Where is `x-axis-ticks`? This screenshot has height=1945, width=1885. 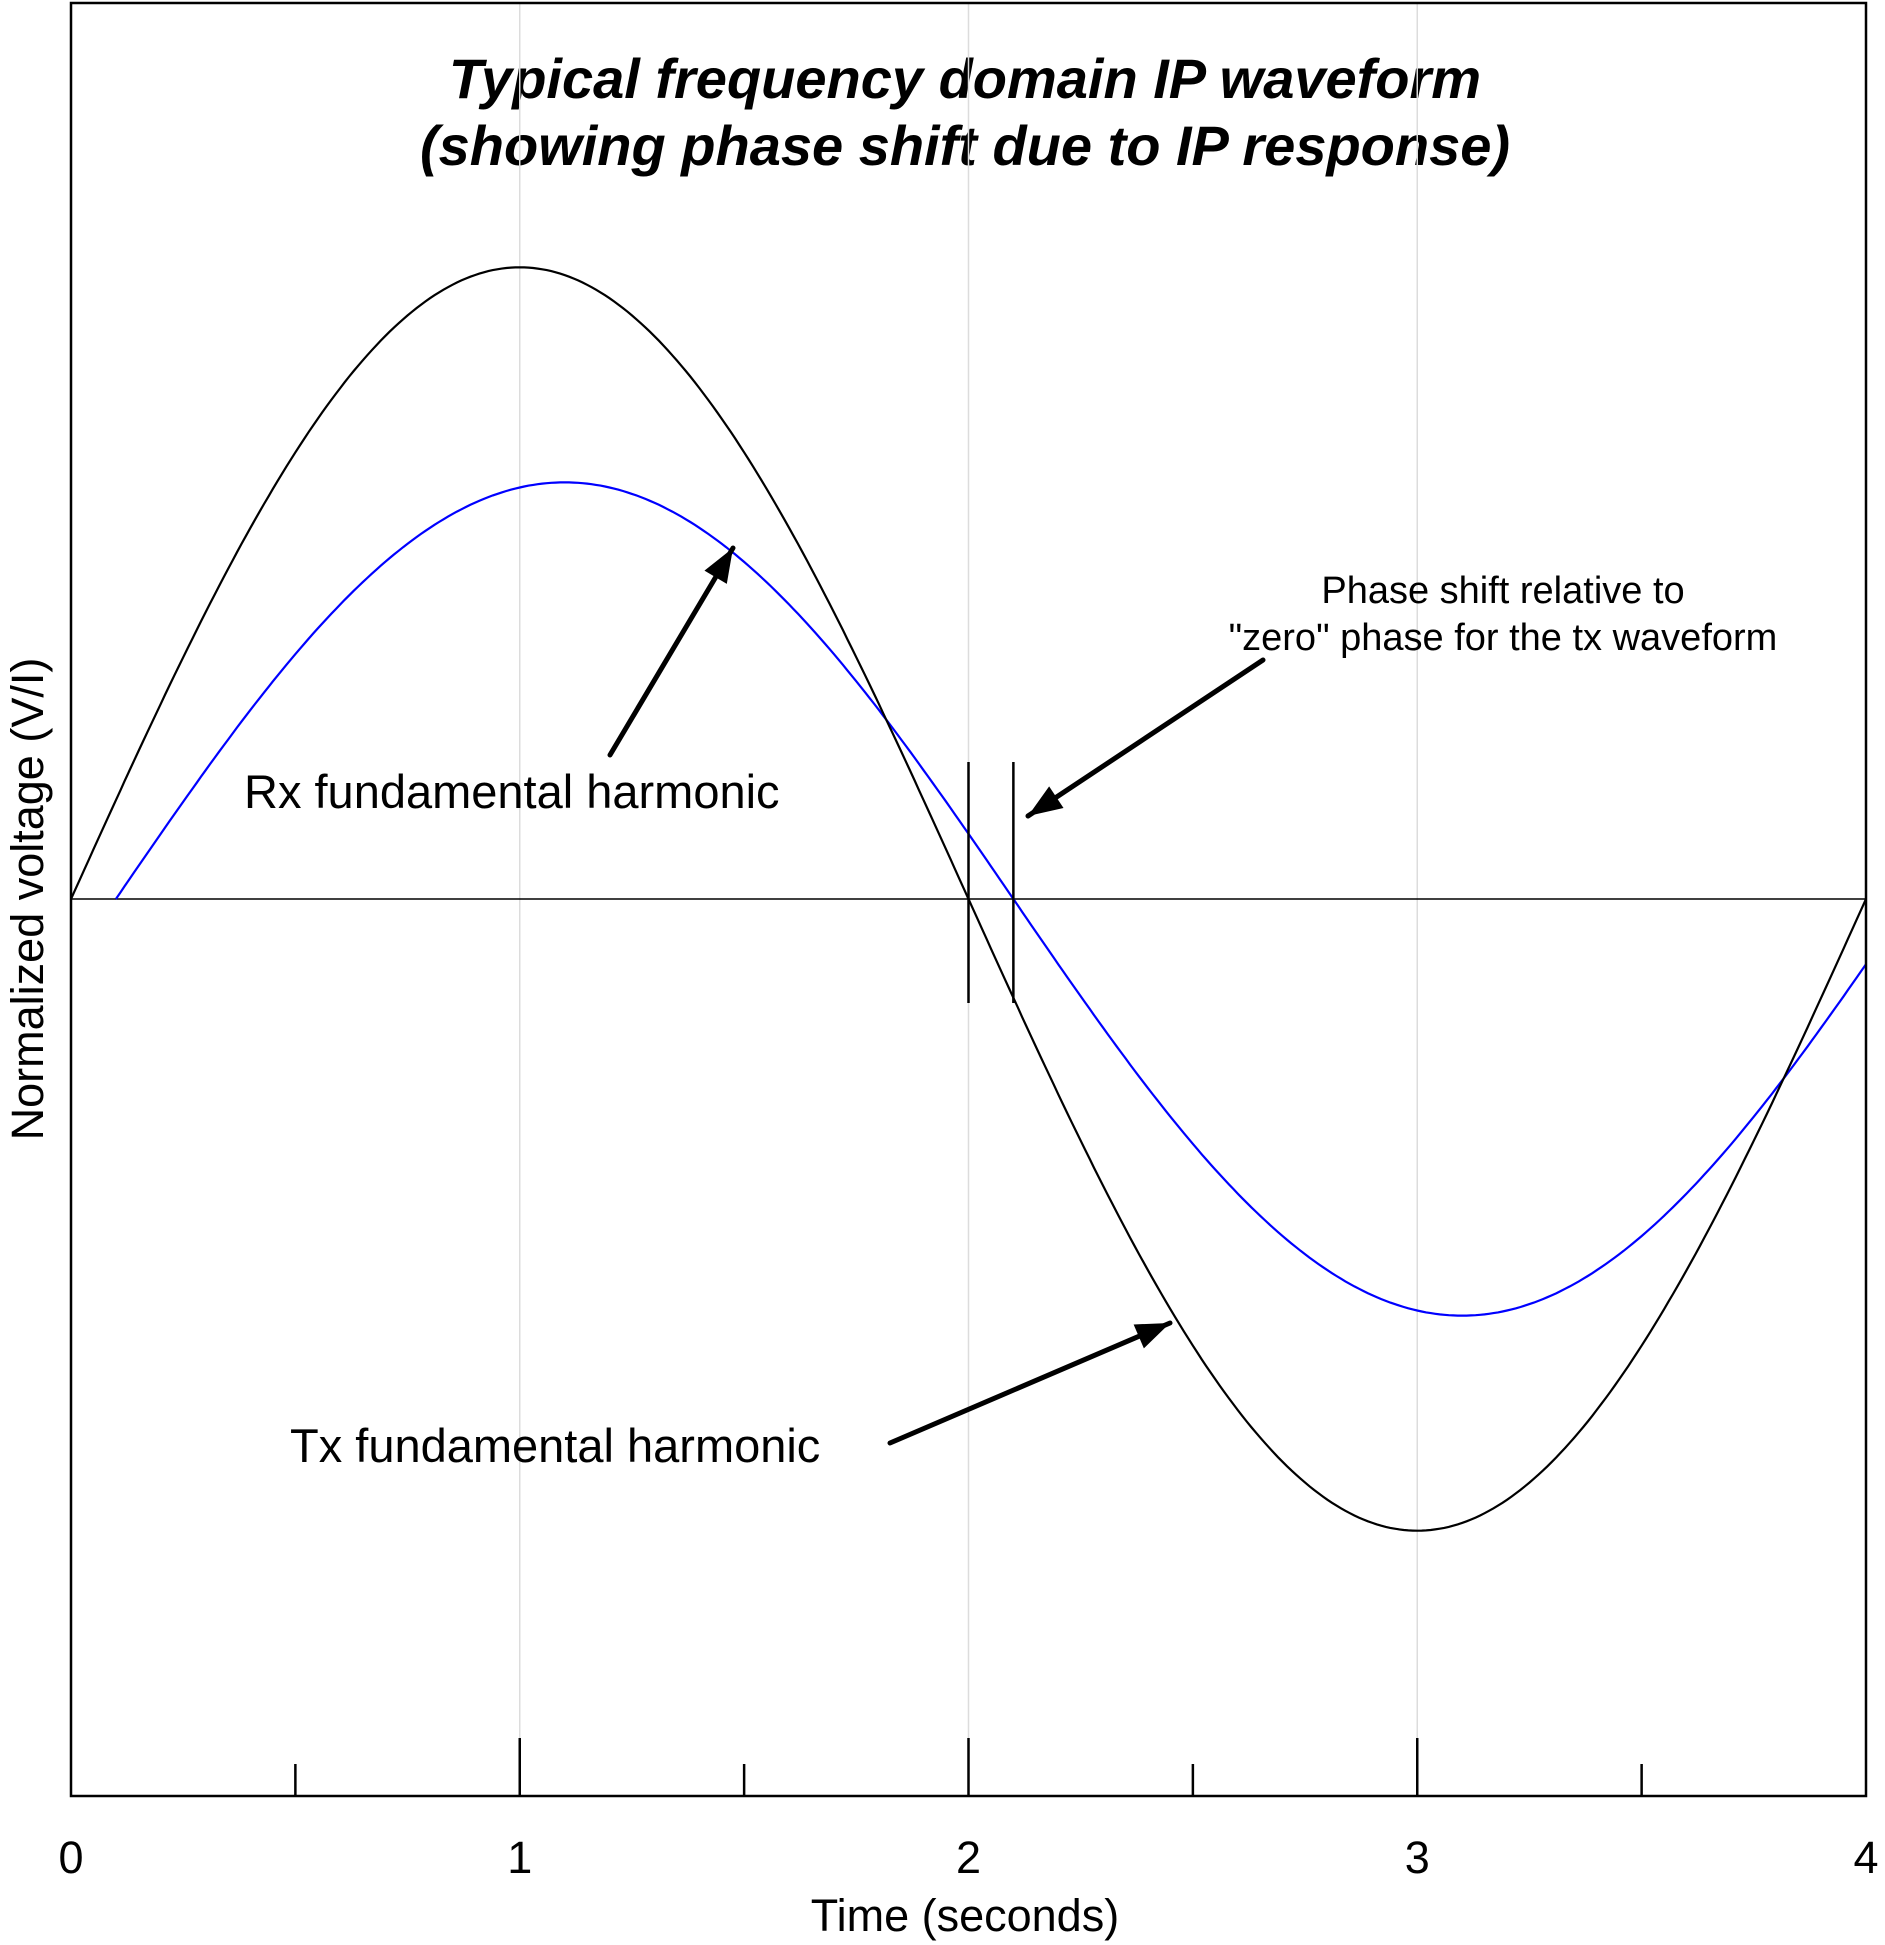 x-axis-ticks is located at coordinates (968, 1767).